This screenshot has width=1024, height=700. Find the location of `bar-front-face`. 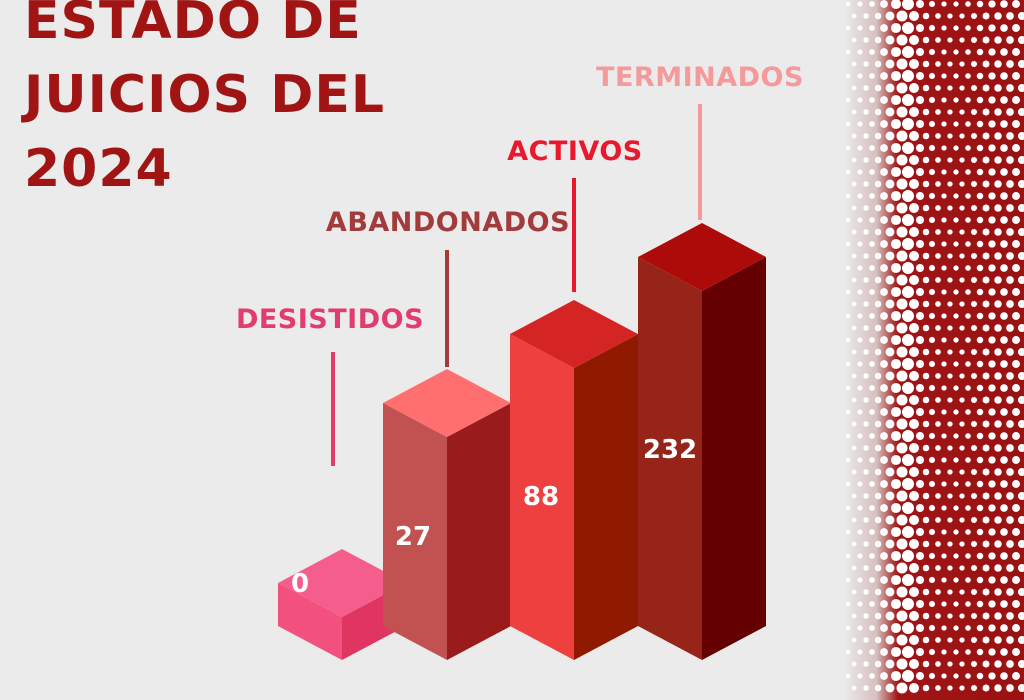

bar-front-face is located at coordinates (542, 497).